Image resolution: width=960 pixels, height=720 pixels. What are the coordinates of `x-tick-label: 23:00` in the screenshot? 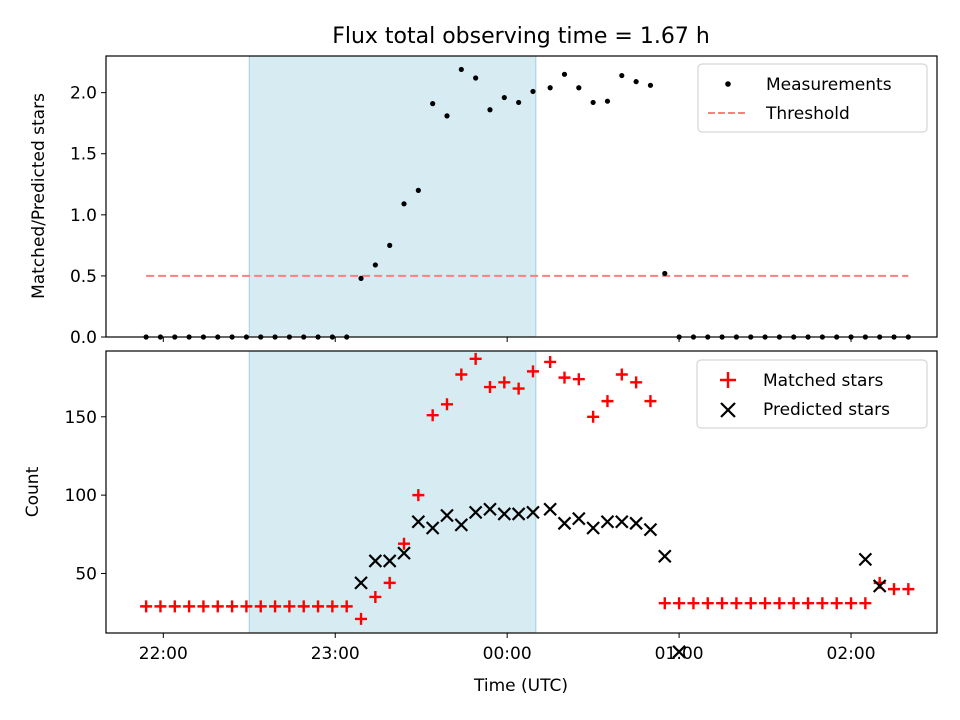 It's located at (335, 654).